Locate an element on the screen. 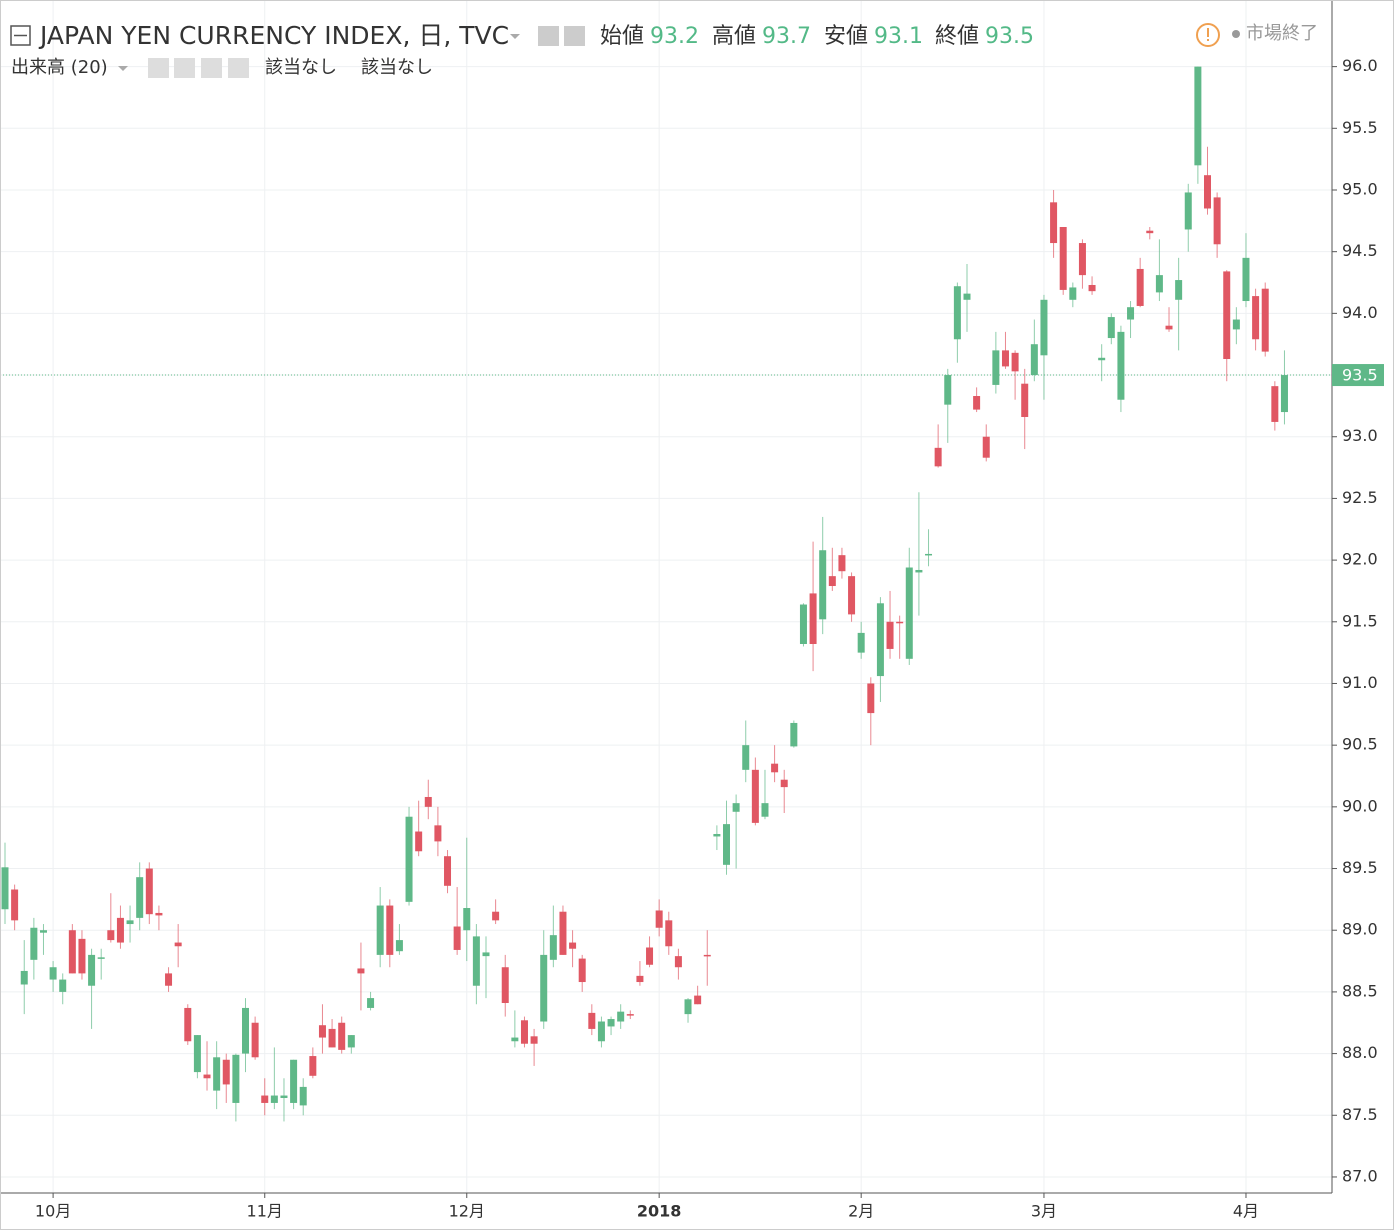  y-tick-label: 90.5 is located at coordinates (1360, 744).